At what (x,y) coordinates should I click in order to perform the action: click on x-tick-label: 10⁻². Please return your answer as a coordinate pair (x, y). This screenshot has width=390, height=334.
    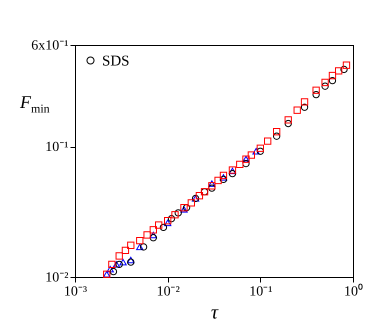
    Looking at the image, I should click on (168, 292).